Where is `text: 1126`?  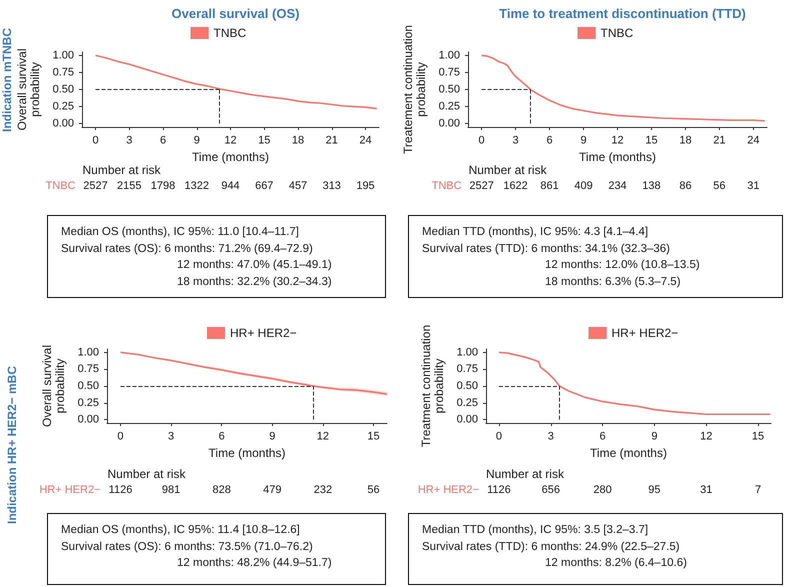
text: 1126 is located at coordinates (499, 490).